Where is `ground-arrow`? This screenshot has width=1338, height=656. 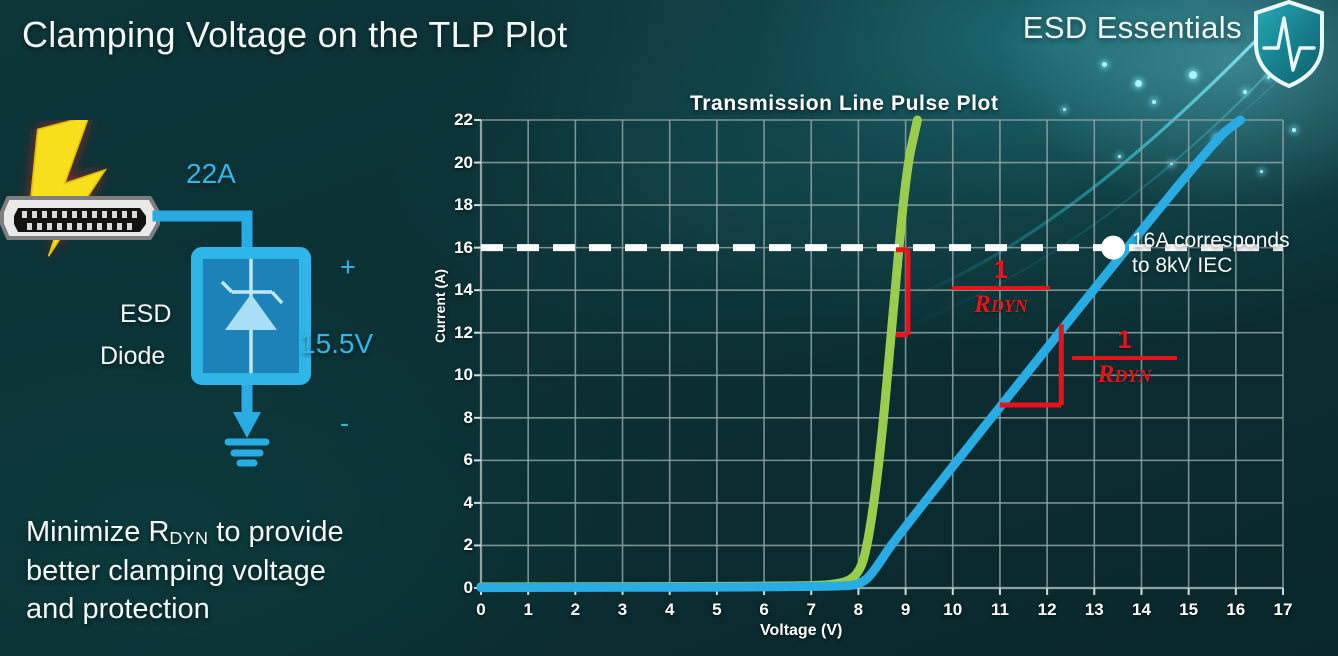 ground-arrow is located at coordinates (247, 425).